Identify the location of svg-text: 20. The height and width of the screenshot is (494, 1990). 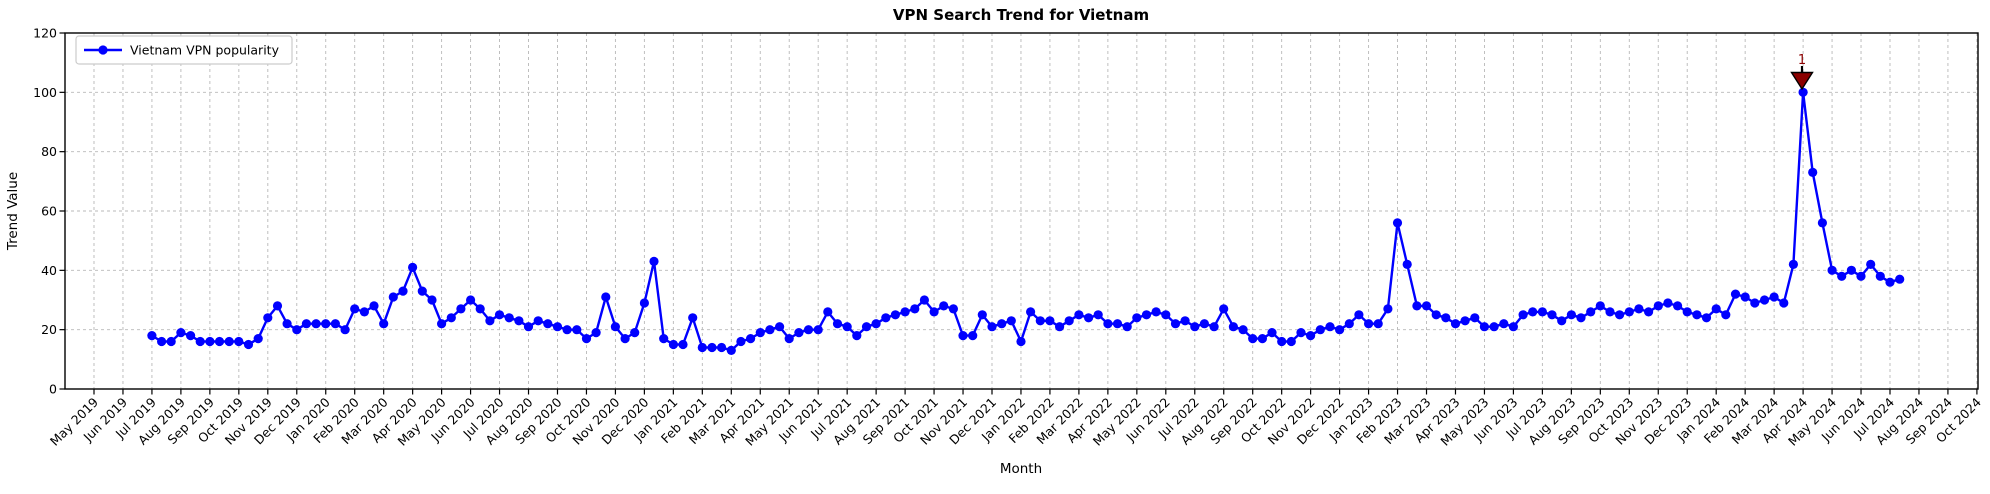
(49, 329).